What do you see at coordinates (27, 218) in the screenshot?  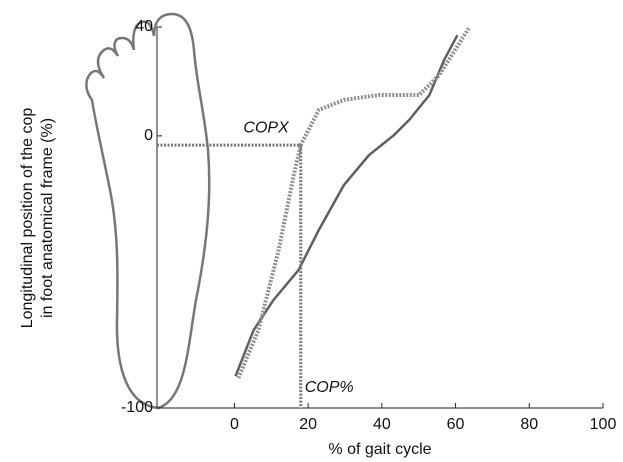 I see `y-axis-label: Longitudinal position of the cop` at bounding box center [27, 218].